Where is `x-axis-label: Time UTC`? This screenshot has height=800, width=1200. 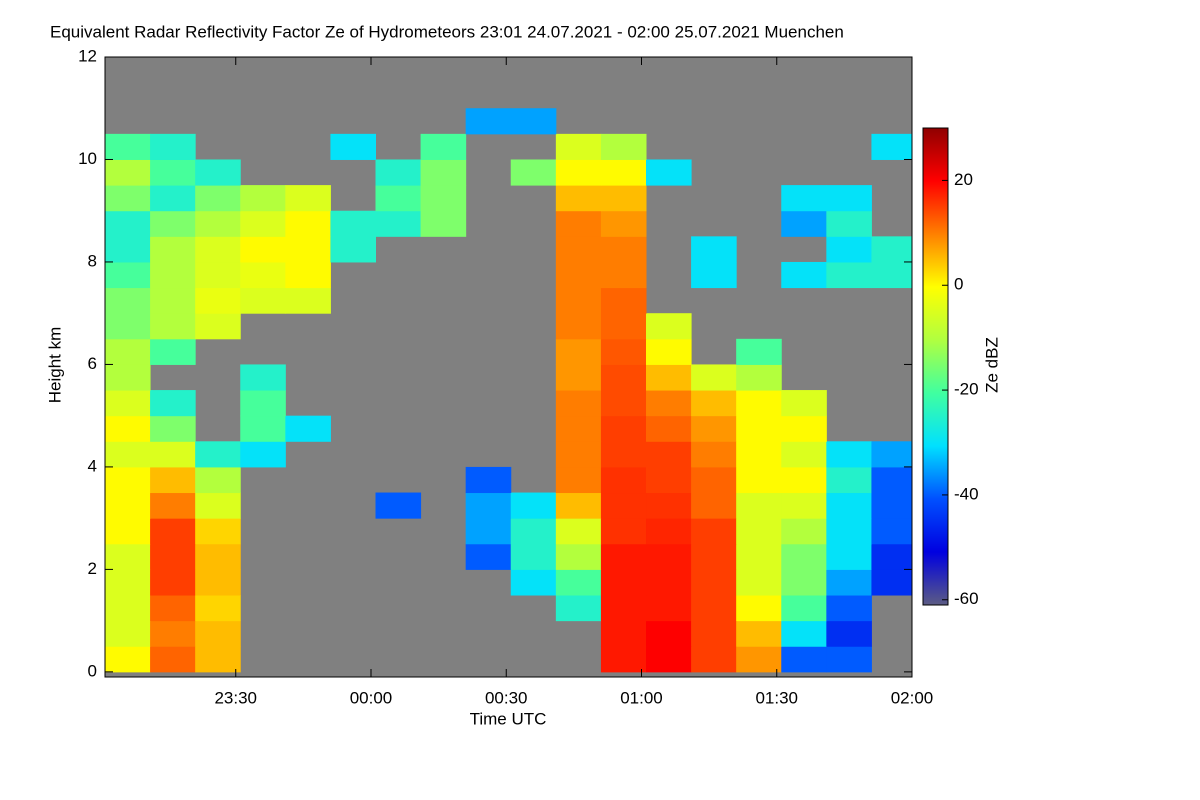
x-axis-label: Time UTC is located at coordinates (508, 718).